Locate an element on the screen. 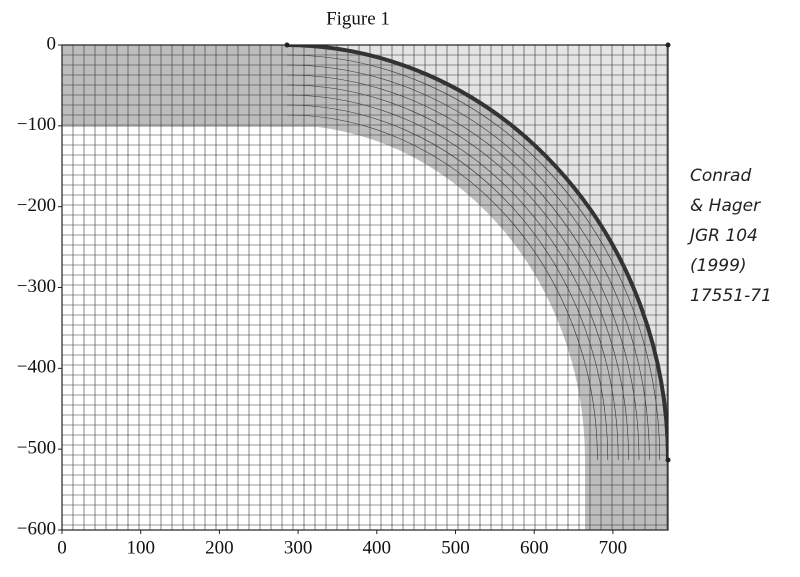 The width and height of the screenshot is (800, 577). note-line: (1999) is located at coordinates (718, 266).